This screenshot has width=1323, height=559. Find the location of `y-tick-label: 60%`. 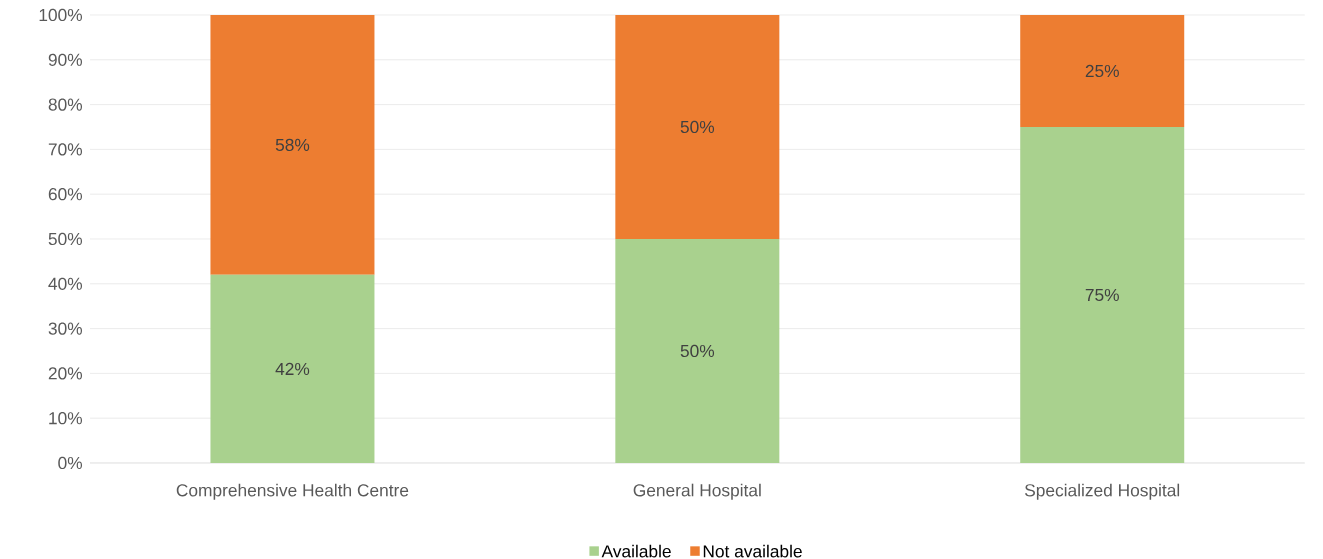

y-tick-label: 60% is located at coordinates (65, 194).